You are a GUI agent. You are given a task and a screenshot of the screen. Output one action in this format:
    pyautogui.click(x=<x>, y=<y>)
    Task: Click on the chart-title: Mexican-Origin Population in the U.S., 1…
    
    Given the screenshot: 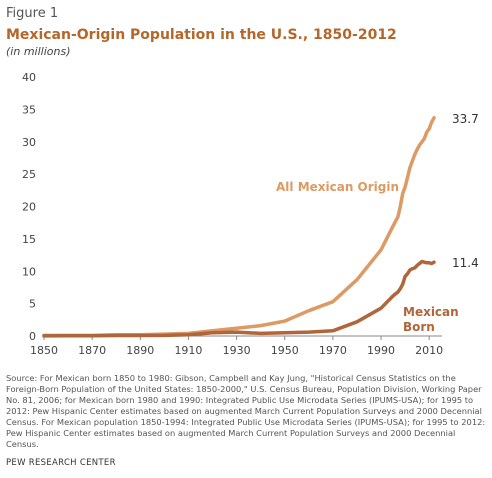 What is the action you would take?
    pyautogui.click(x=201, y=35)
    